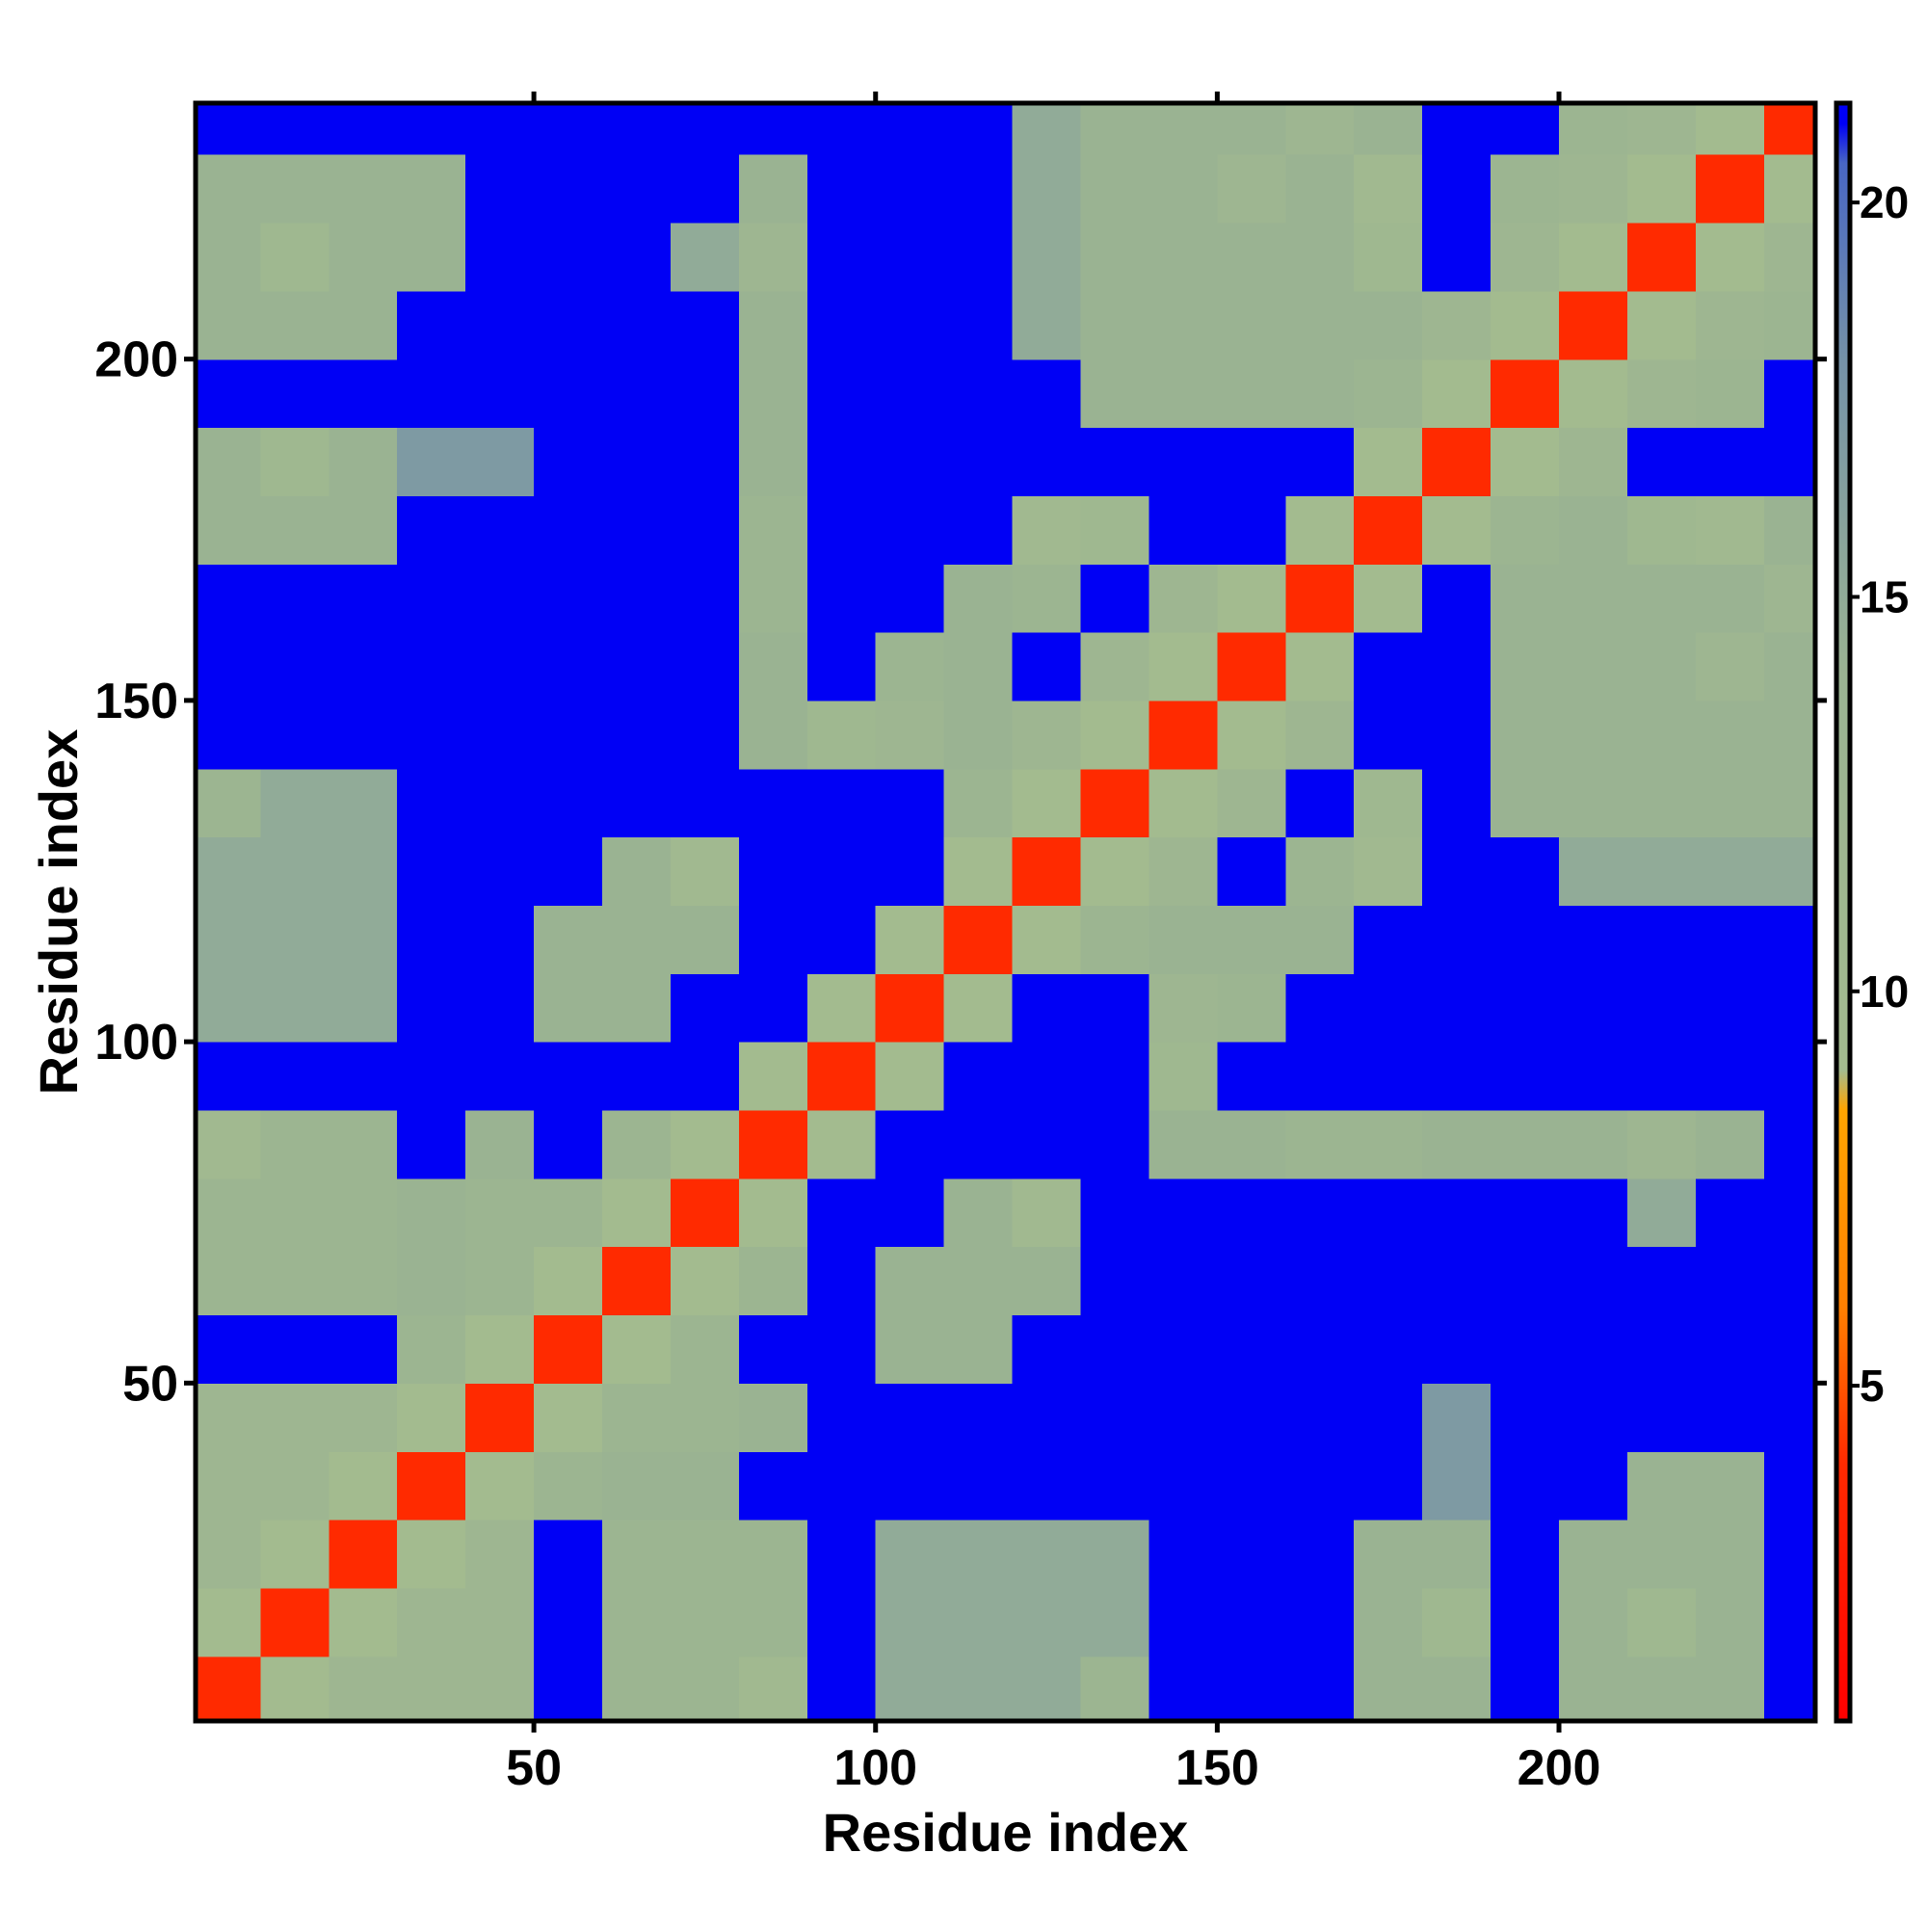  I want to click on colorbar-tick-label: 15, so click(1885, 596).